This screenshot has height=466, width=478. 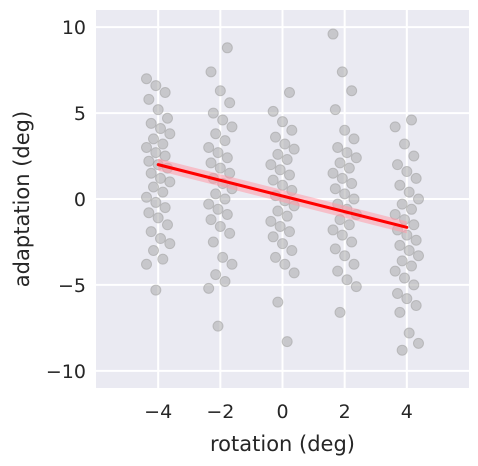 I want to click on x-tick-labels: −4 −2 0 2 4, so click(x=278, y=412).